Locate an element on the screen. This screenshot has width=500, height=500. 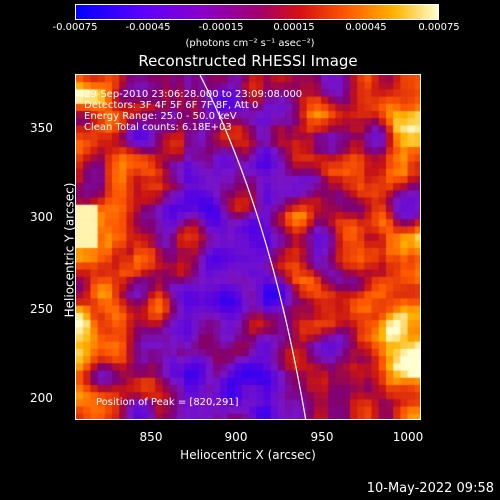
colorbar-tick: 0.00045 is located at coordinates (366, 27).